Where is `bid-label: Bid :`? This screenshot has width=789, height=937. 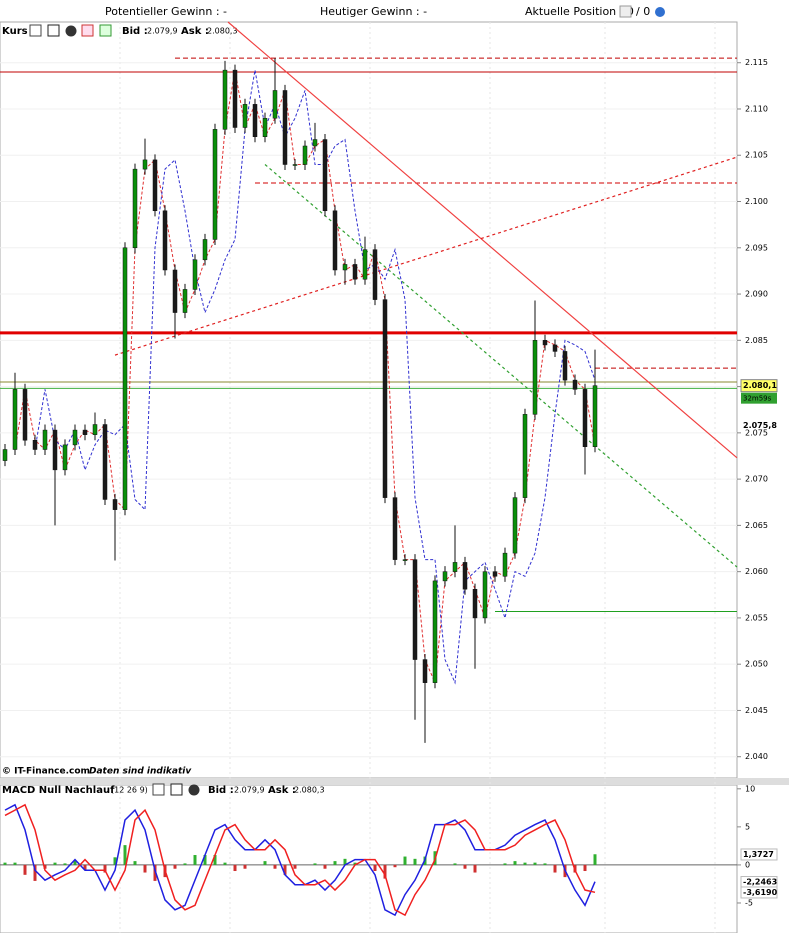
bid-label: Bid : is located at coordinates (135, 31).